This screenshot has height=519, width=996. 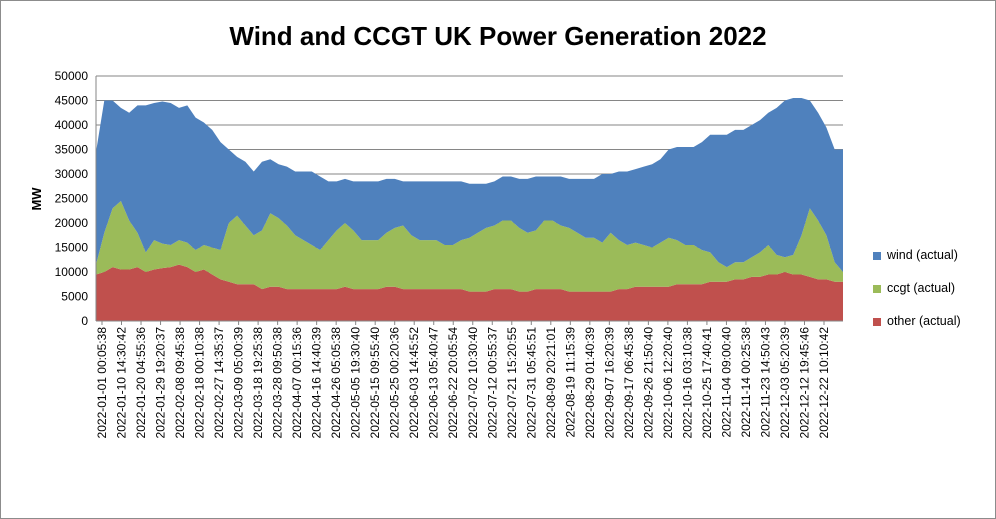 I want to click on y-tick-label: 25000, so click(x=72, y=199).